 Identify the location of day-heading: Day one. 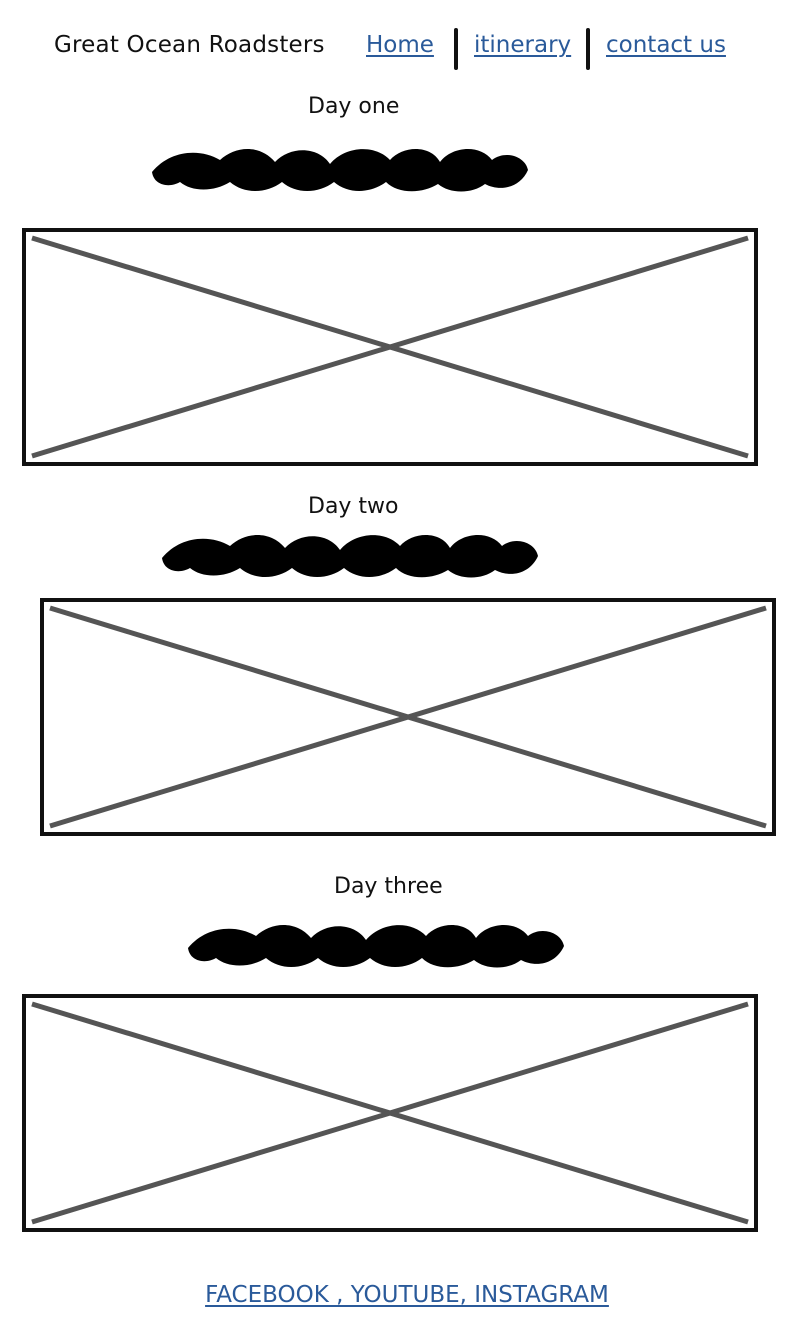
(354, 106).